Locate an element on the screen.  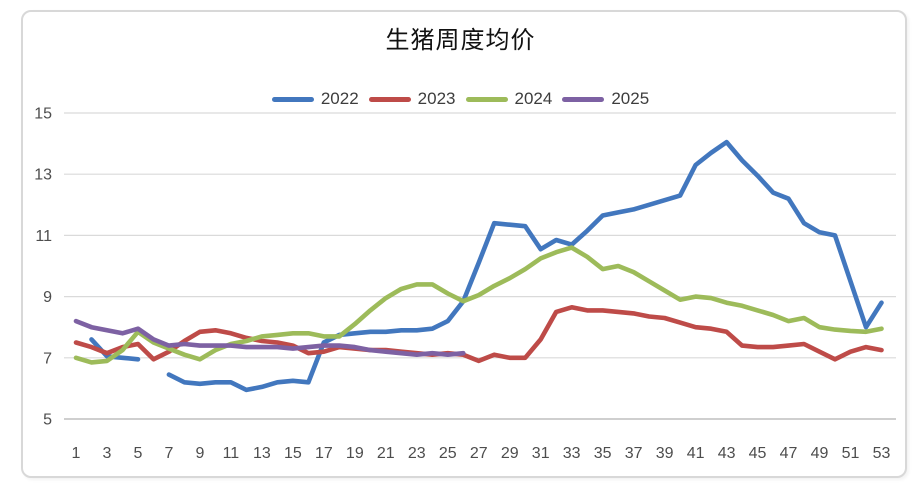
legend-label: 2024 is located at coordinates (533, 98).